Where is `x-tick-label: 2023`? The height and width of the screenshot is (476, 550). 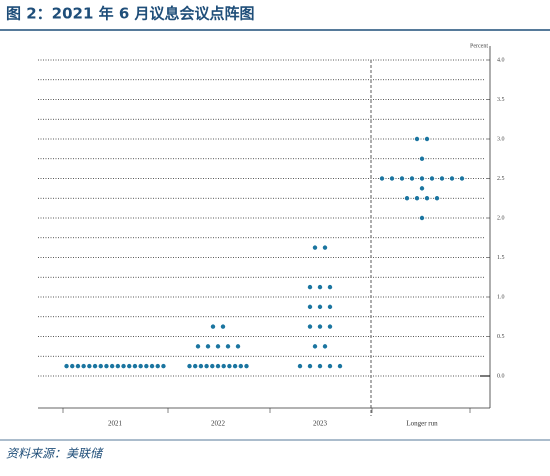
x-tick-label: 2023 is located at coordinates (320, 424).